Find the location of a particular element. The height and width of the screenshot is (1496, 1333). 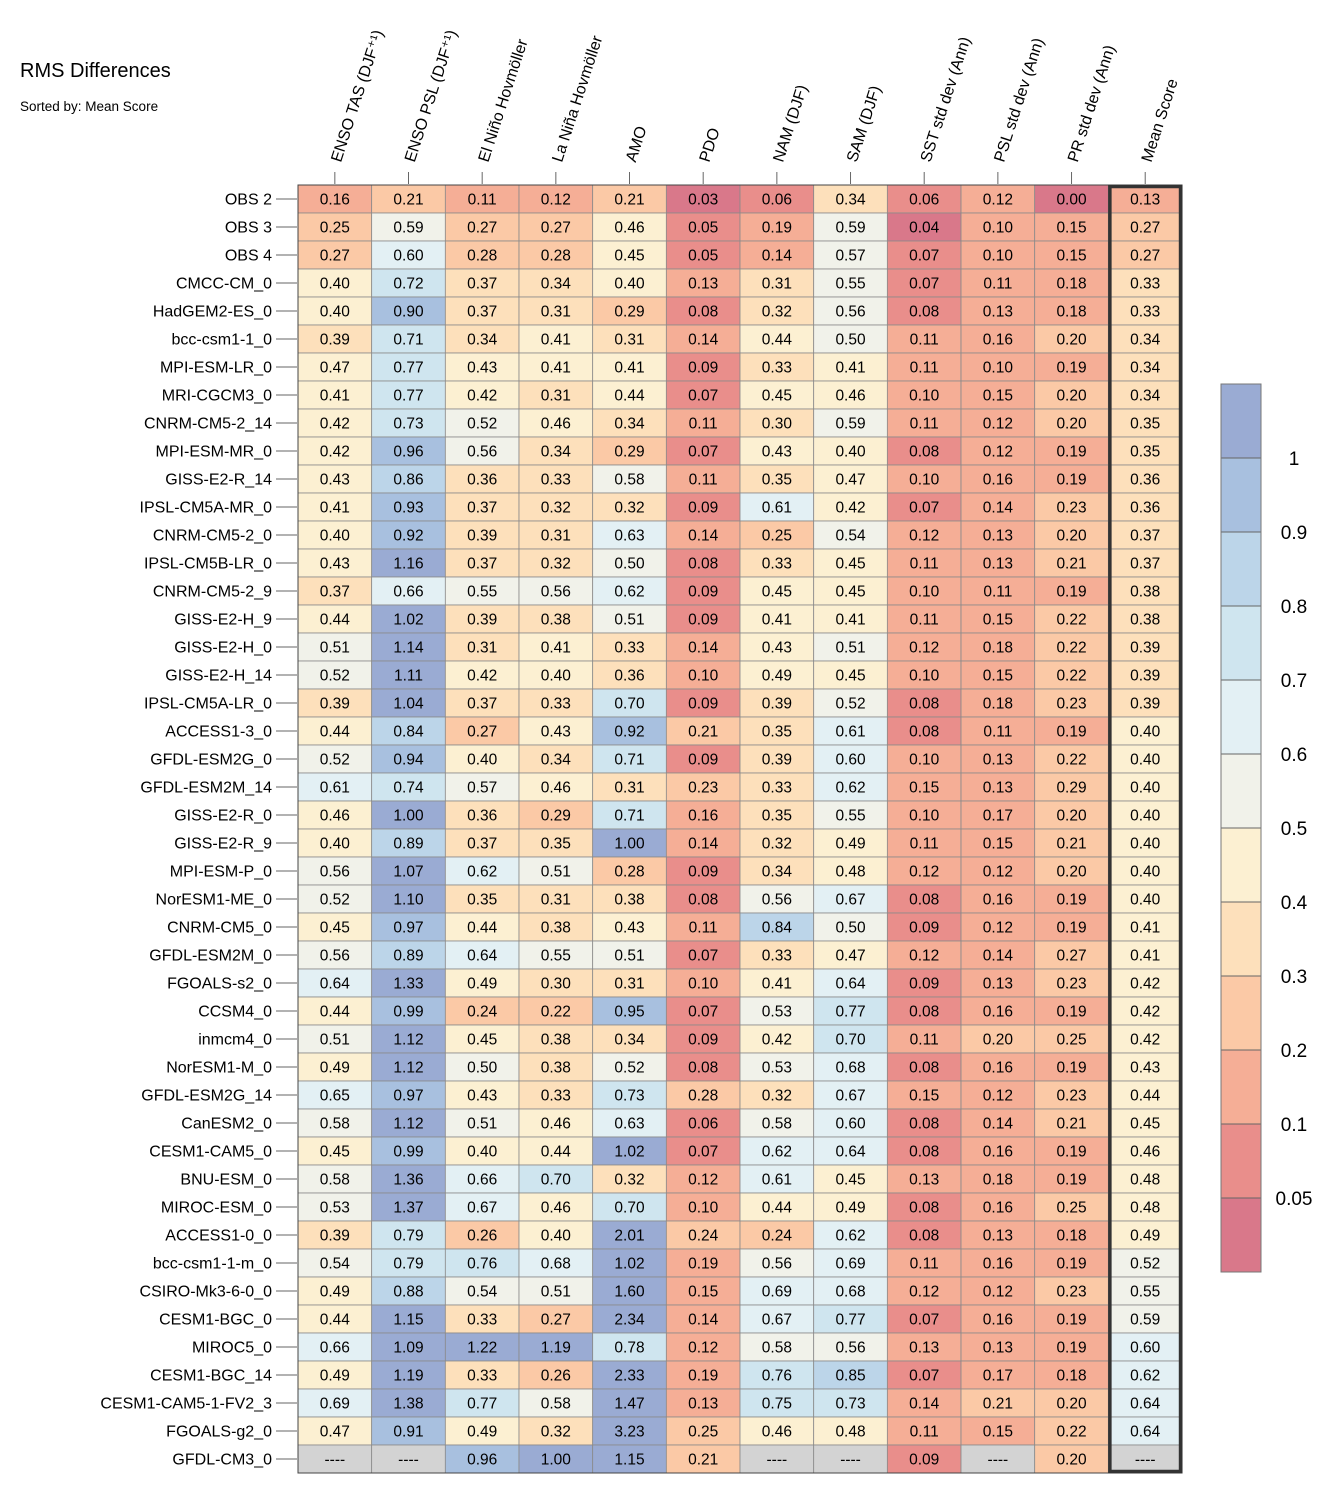

cell-value-label: 0.05 is located at coordinates (703, 256).